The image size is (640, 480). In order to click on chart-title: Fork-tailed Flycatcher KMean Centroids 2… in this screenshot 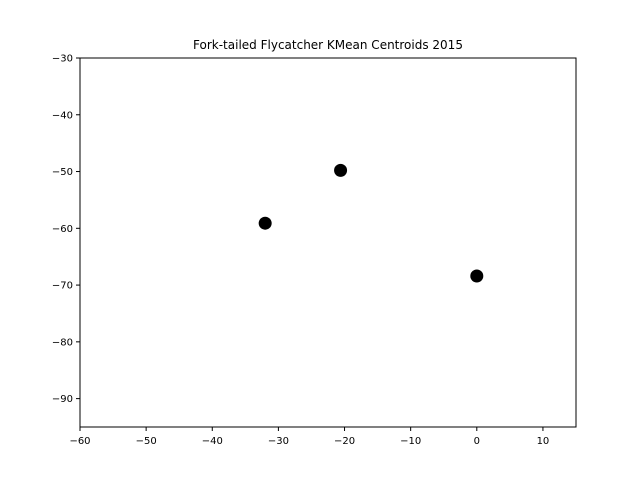, I will do `click(328, 45)`.